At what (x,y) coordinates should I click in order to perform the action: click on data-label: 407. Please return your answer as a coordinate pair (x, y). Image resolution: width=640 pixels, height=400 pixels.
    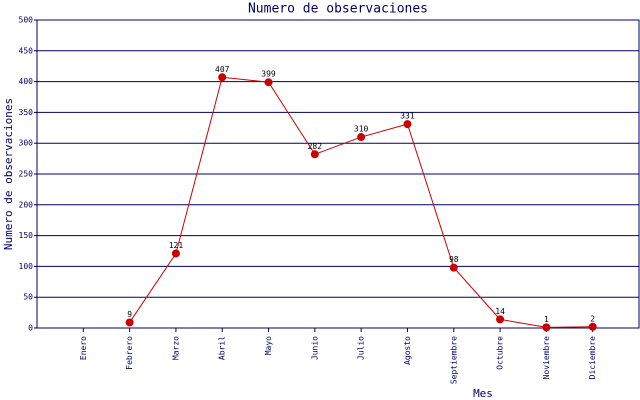
    Looking at the image, I should click on (222, 69).